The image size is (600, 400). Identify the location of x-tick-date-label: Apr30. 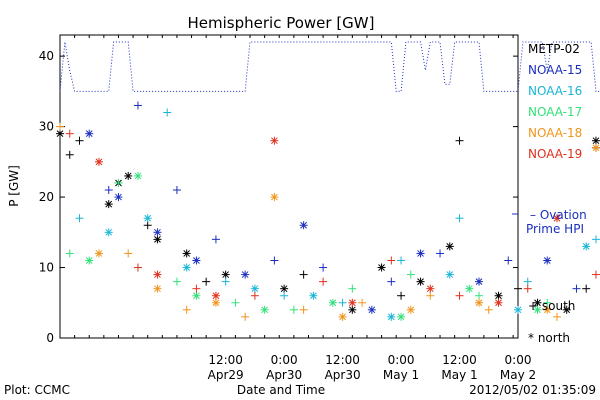
(343, 375).